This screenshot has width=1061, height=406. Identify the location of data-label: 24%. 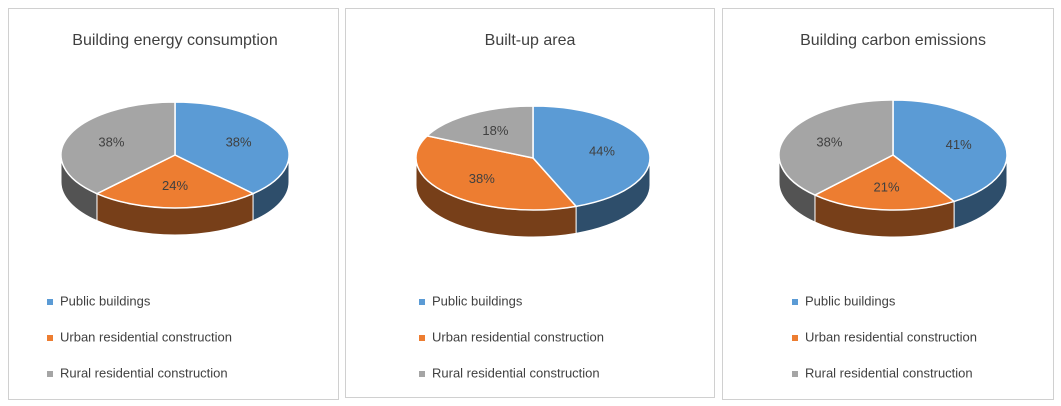
(175, 185).